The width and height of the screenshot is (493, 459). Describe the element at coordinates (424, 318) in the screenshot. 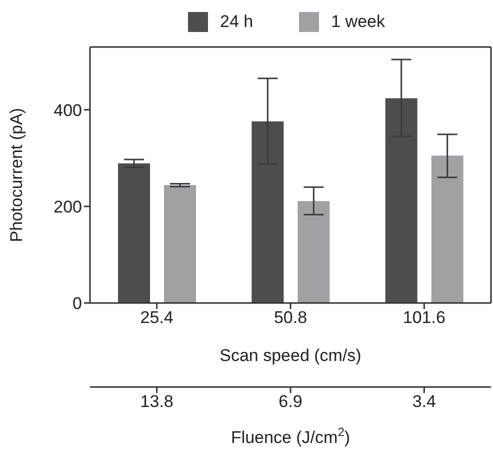

I see `x-tick-label: 101.6` at that location.